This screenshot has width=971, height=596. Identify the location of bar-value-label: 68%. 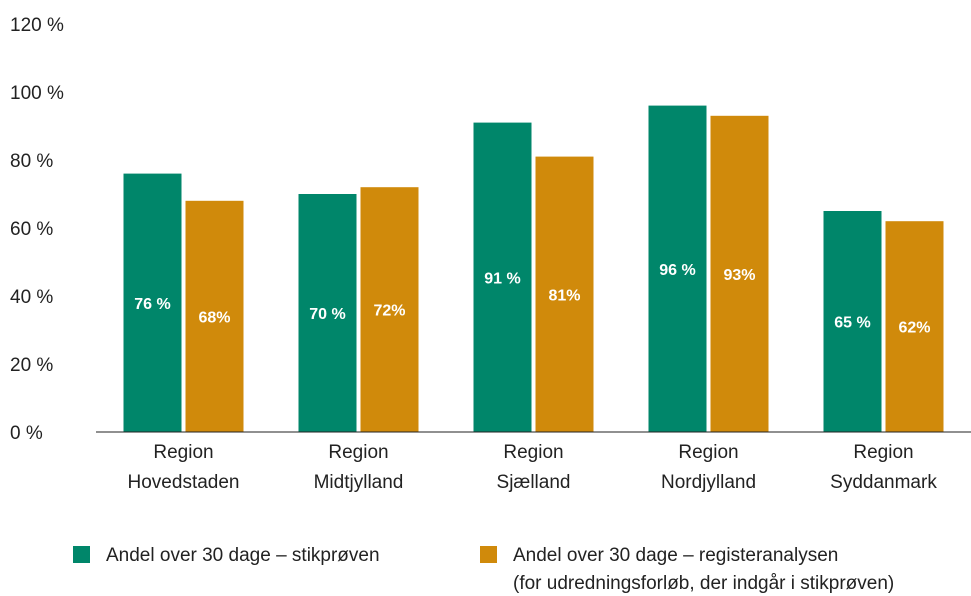
(214, 317).